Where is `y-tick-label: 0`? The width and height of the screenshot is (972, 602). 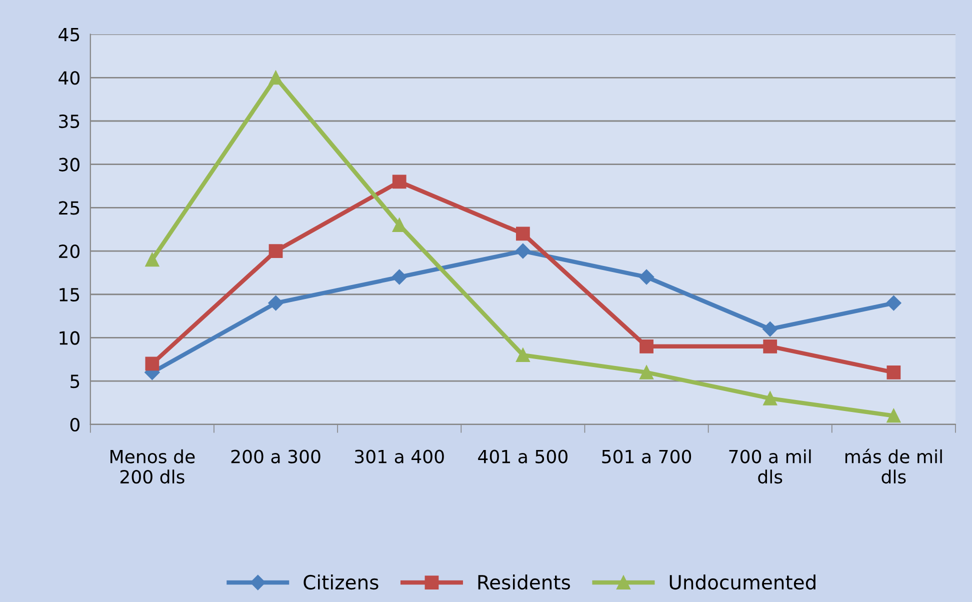
y-tick-label: 0 is located at coordinates (75, 425).